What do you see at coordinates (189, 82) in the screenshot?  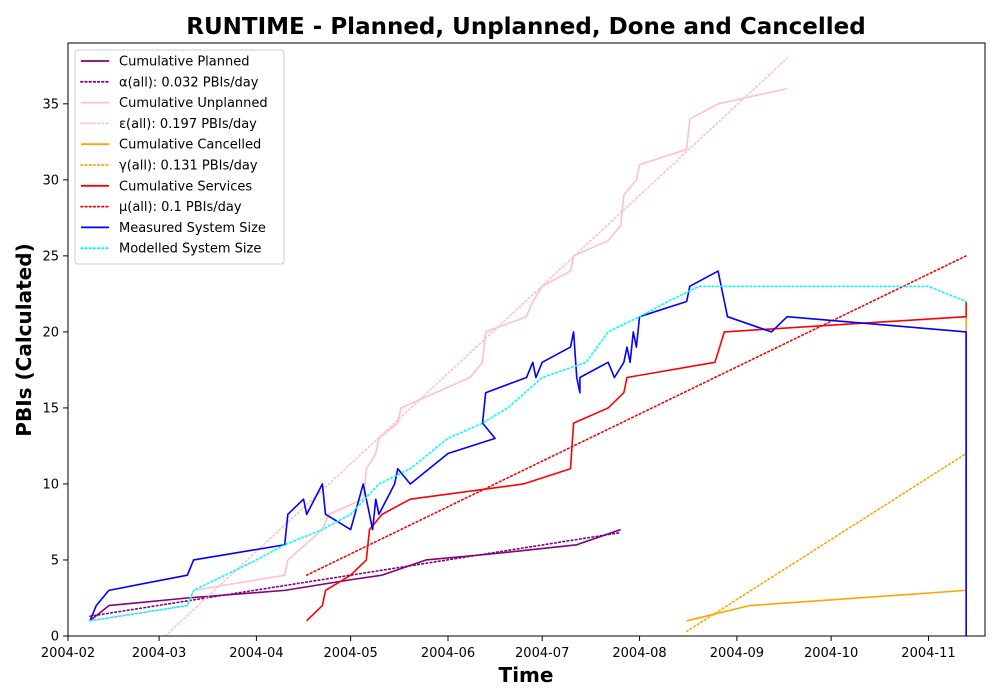 I see `legend-label-2: α(all): 0.032 PBIs/day` at bounding box center [189, 82].